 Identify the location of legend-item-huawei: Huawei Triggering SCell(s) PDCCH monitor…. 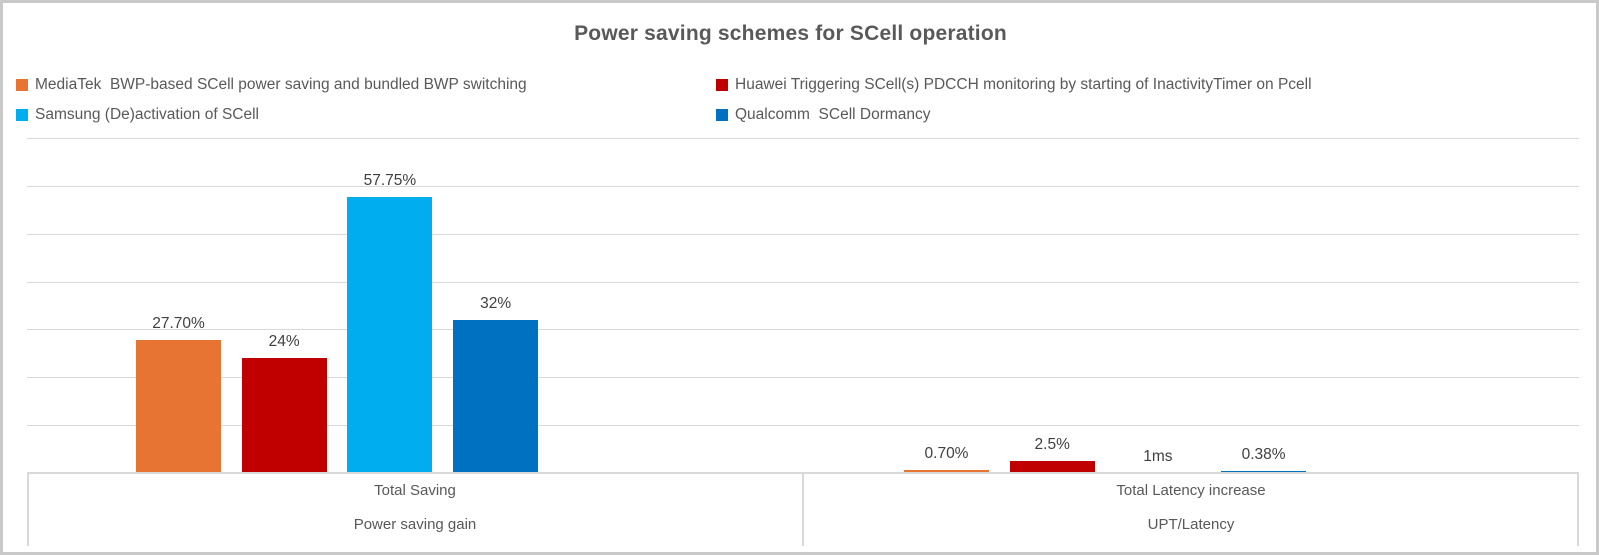
(1014, 85).